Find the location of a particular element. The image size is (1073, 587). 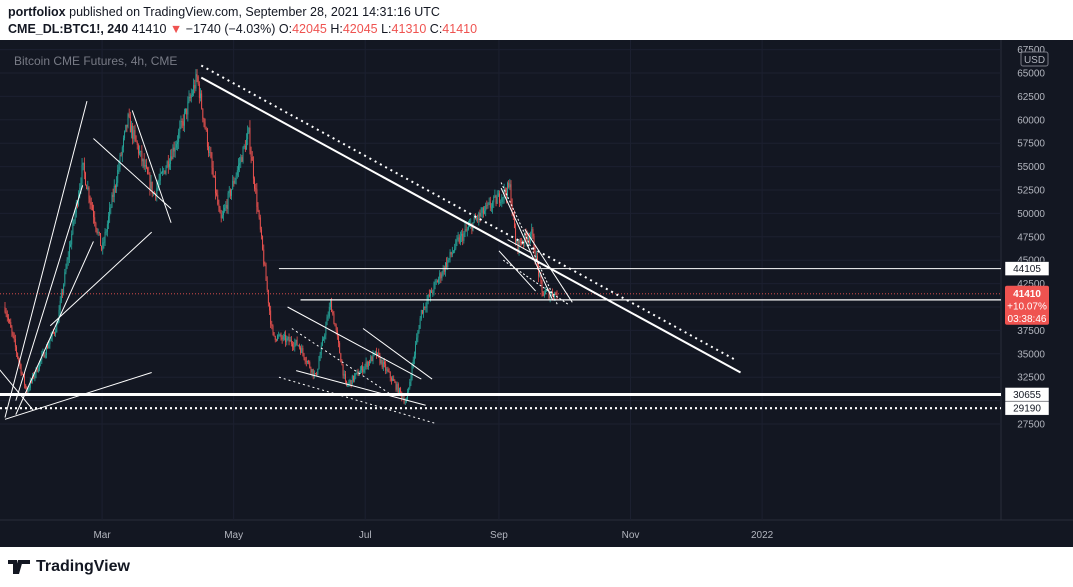

publisher-name: portfoliox is located at coordinates (37, 12).